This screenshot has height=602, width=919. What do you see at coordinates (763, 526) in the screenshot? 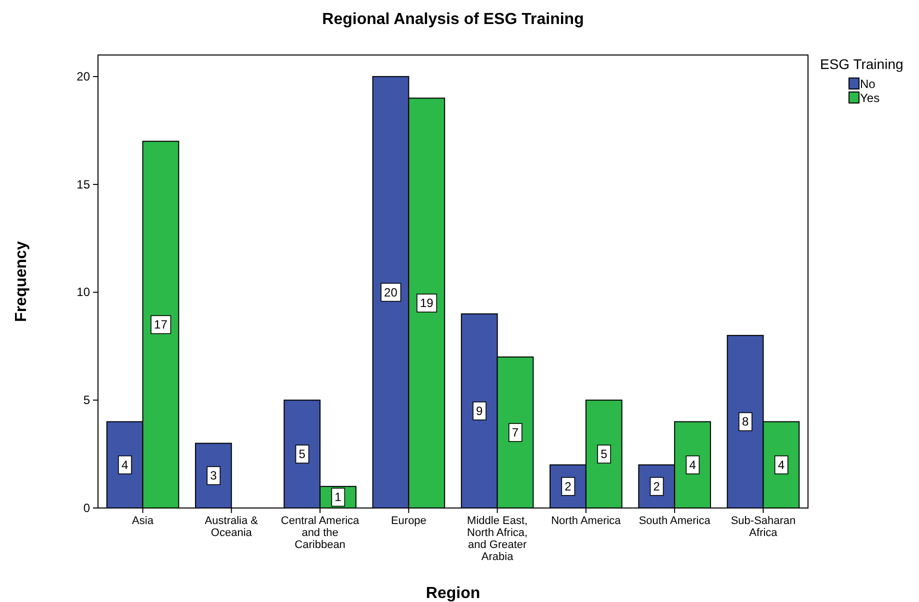
I see `x-tick-label: Sub-Saharan Africa` at bounding box center [763, 526].